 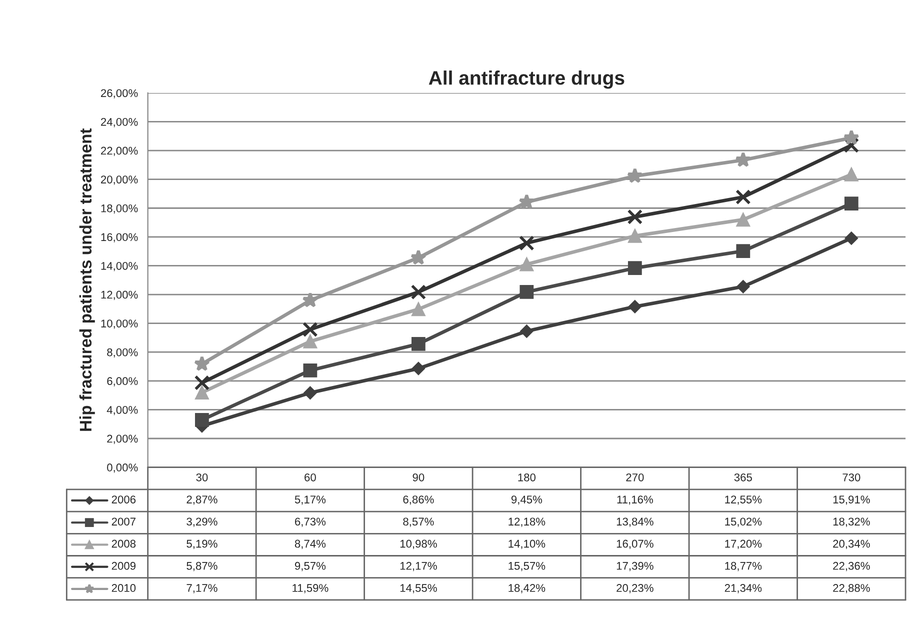 I want to click on data-label: 9,57%, so click(x=310, y=567).